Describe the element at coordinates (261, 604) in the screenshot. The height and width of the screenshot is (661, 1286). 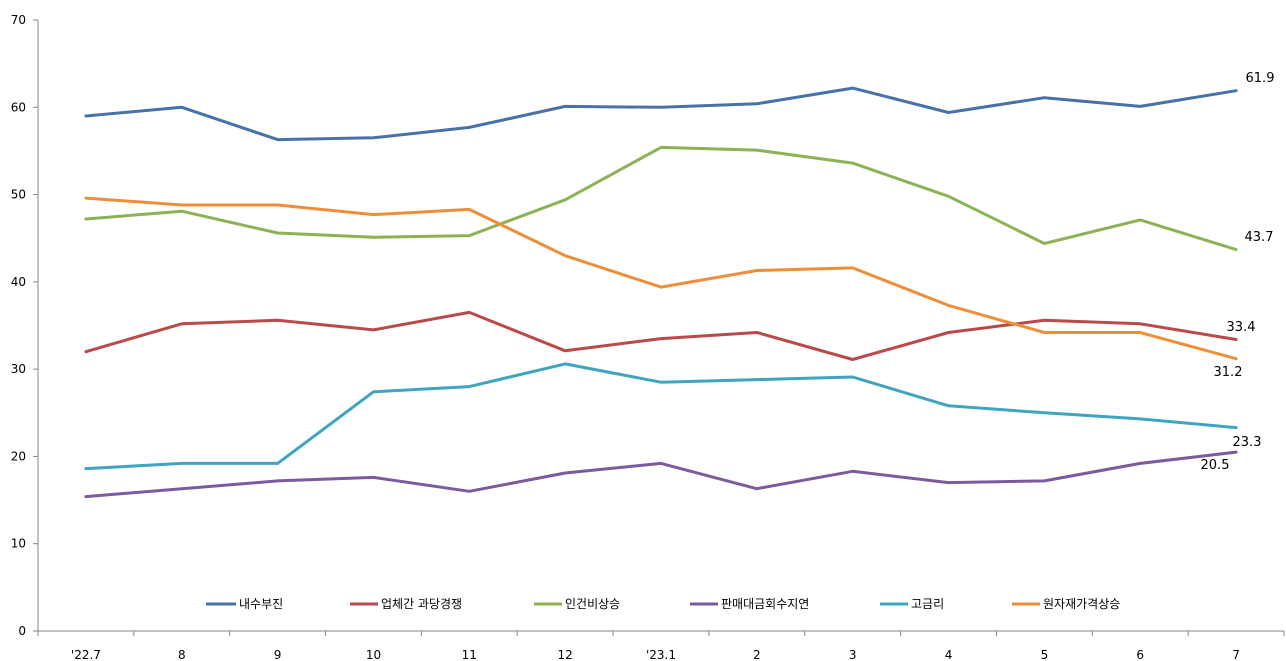
I see `legend-label: 내수부진` at that location.